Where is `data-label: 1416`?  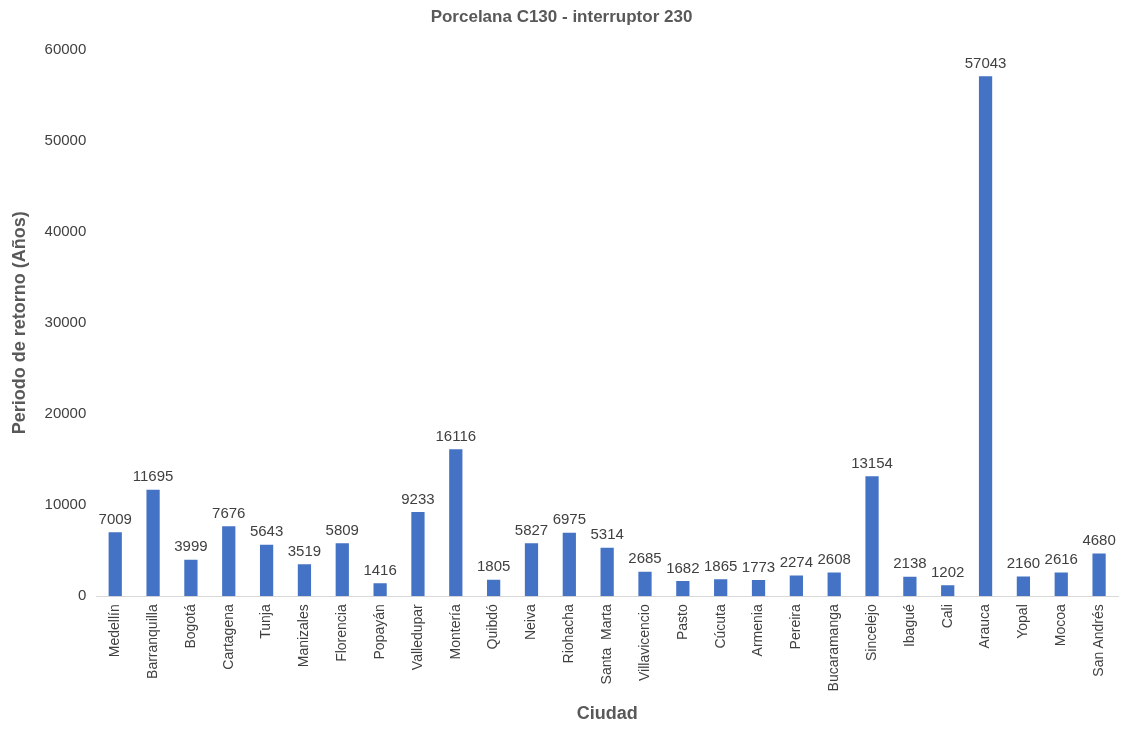
data-label: 1416 is located at coordinates (380, 569).